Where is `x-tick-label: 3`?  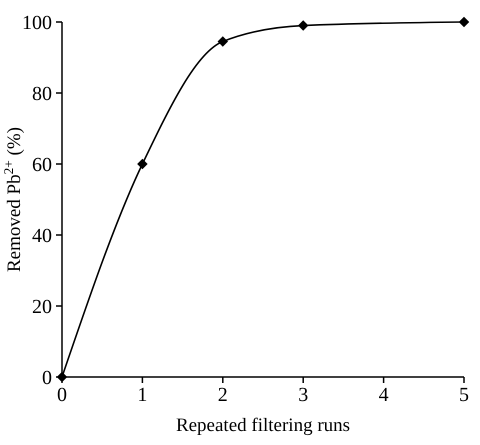
x-tick-label: 3 is located at coordinates (303, 395).